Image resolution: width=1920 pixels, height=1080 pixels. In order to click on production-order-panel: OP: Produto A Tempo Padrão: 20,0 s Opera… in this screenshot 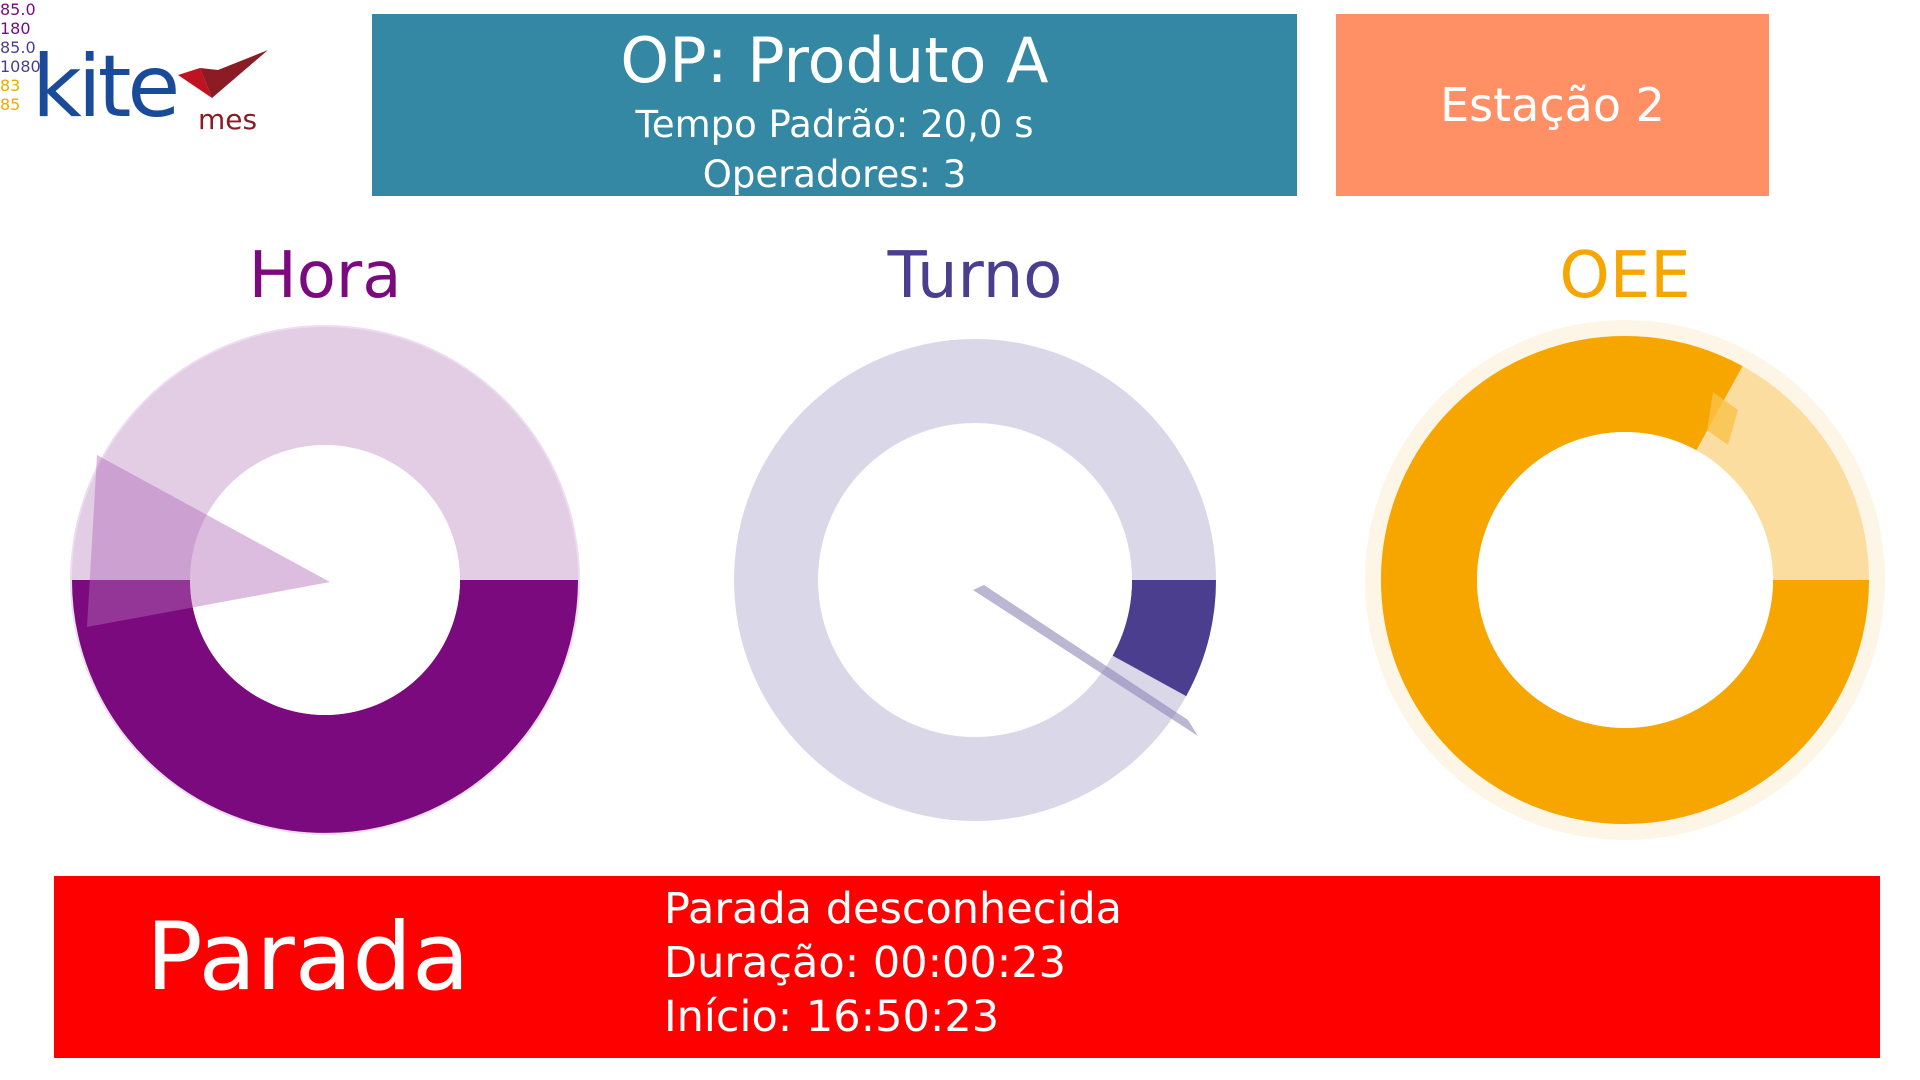, I will do `click(834, 105)`.